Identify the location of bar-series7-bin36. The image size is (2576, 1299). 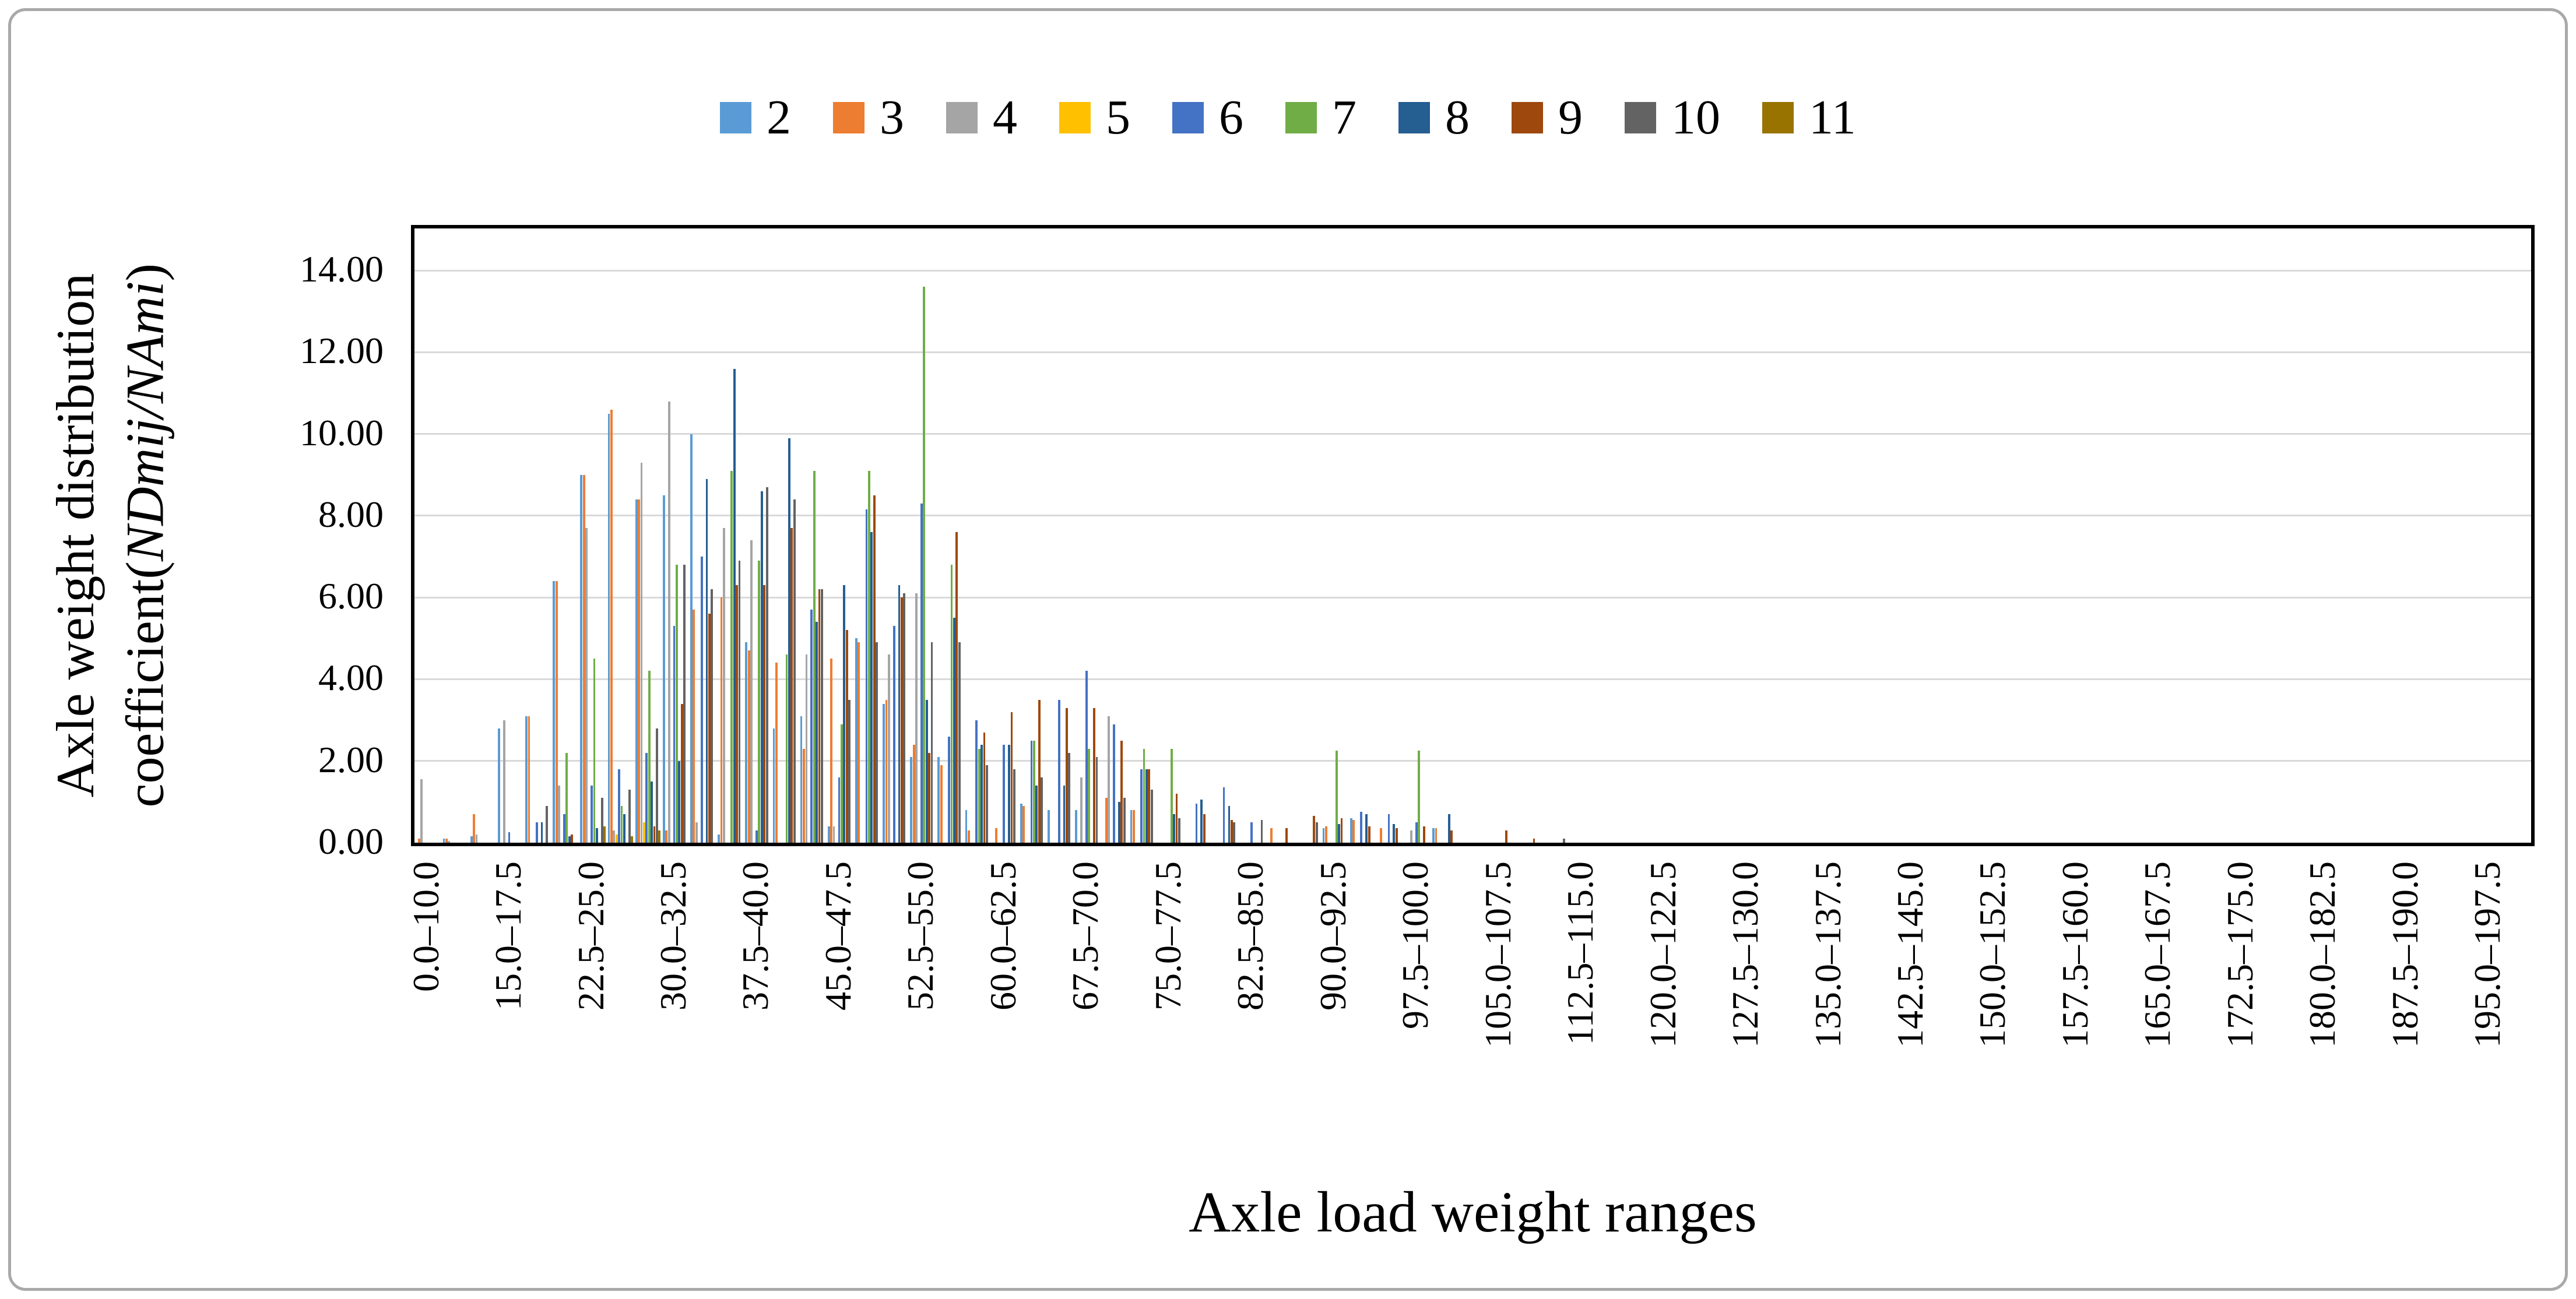
(1419, 797).